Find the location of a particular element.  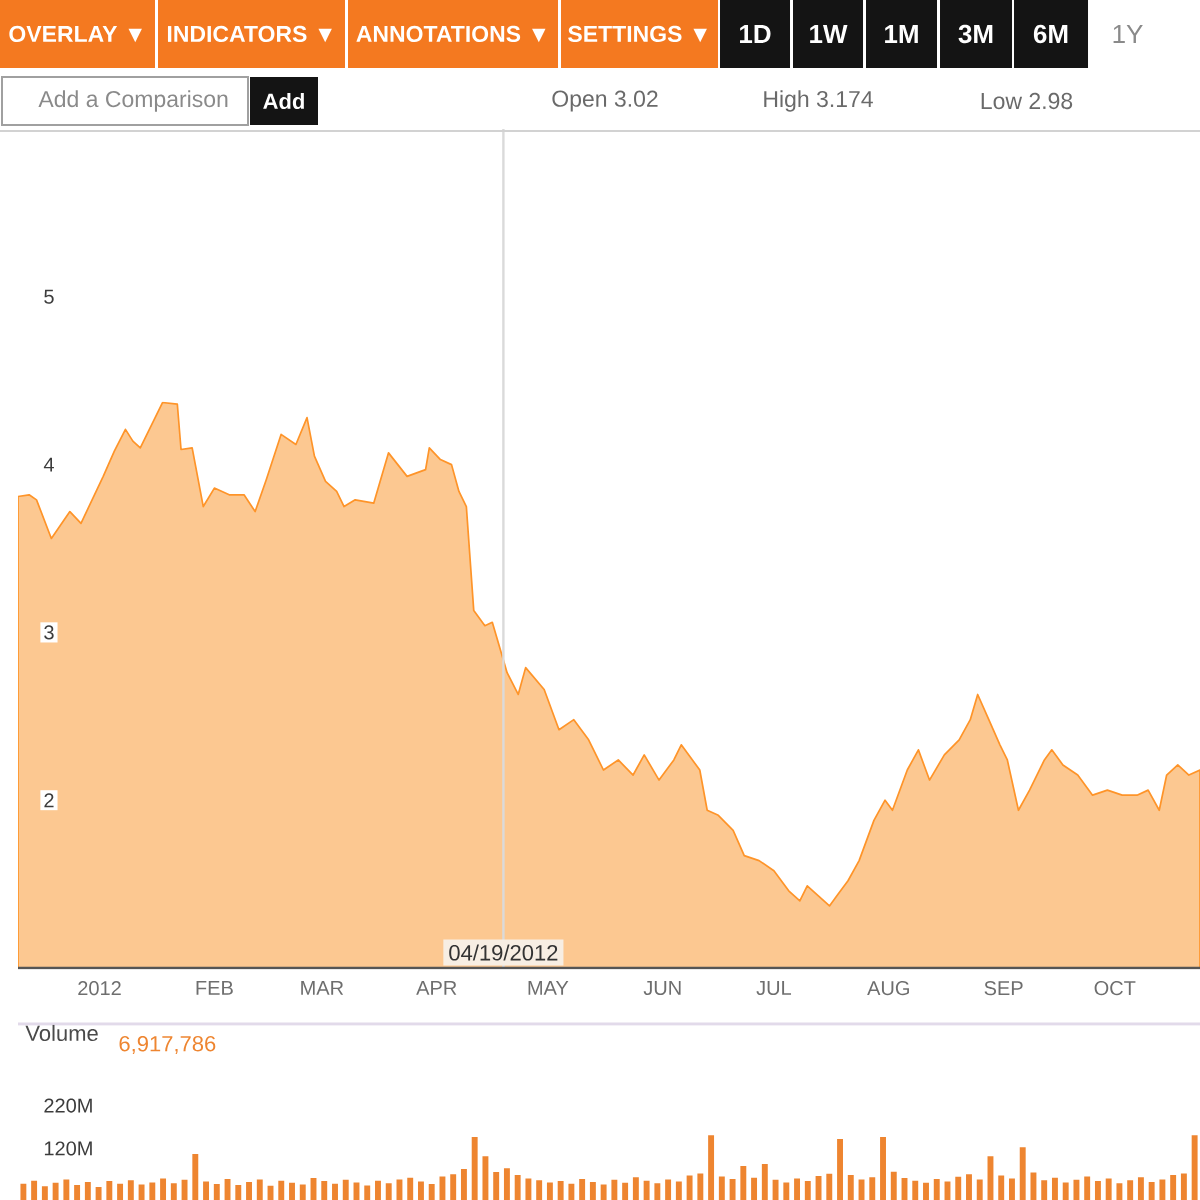

x-tick-label: 2012 is located at coordinates (99, 988).